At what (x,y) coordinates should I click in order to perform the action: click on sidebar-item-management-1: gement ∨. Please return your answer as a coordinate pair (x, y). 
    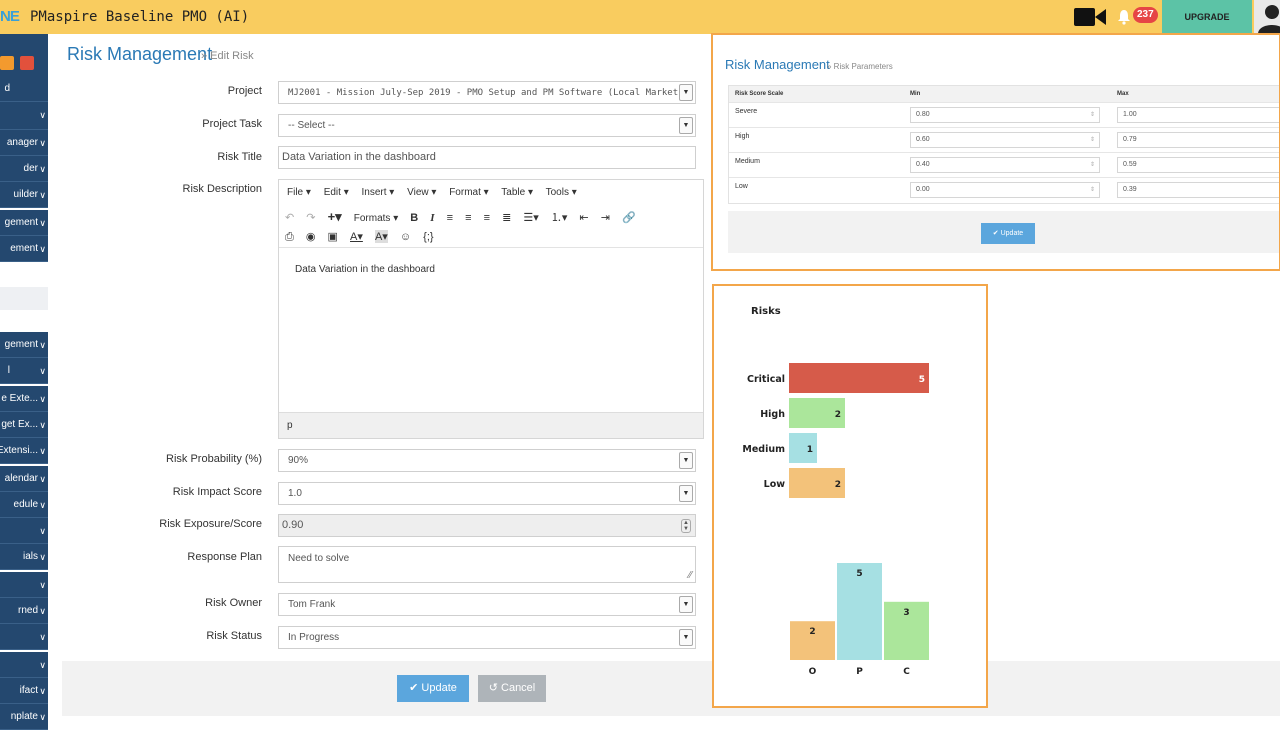
    Looking at the image, I should click on (24, 223).